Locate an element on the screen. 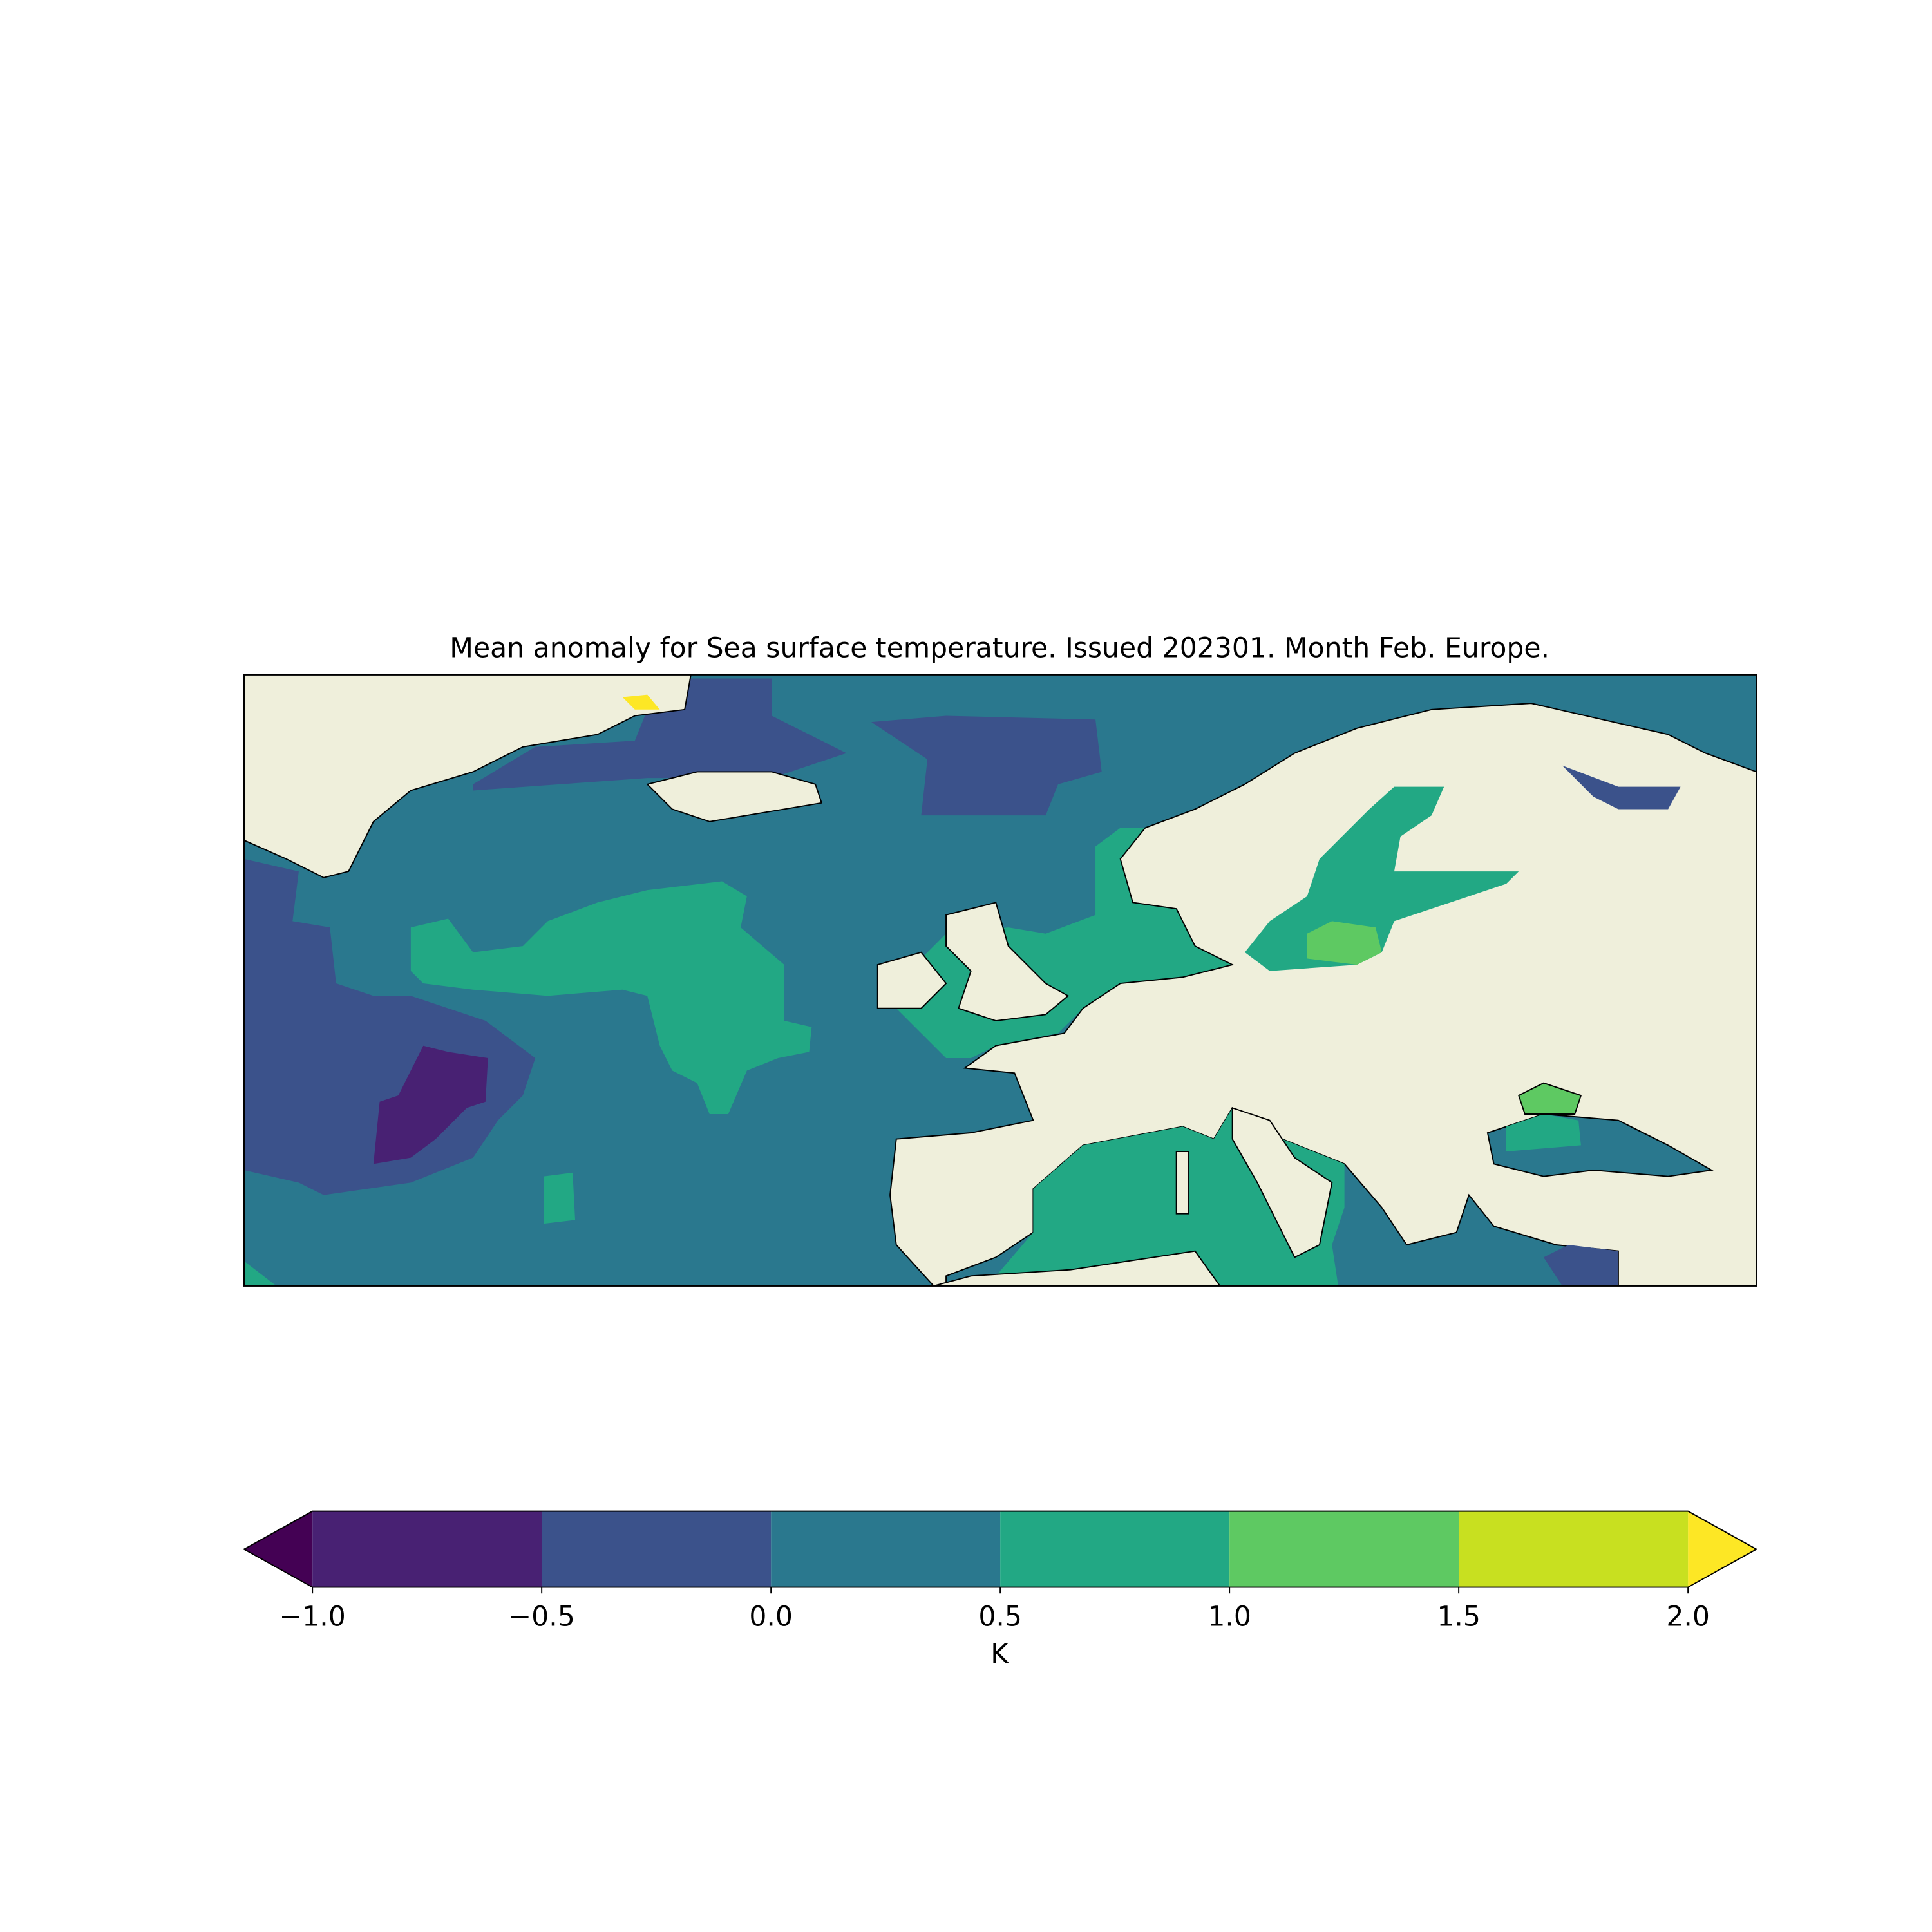 Image resolution: width=1932 pixels, height=1932 pixels. colorbar-extend-under is located at coordinates (278, 1549).